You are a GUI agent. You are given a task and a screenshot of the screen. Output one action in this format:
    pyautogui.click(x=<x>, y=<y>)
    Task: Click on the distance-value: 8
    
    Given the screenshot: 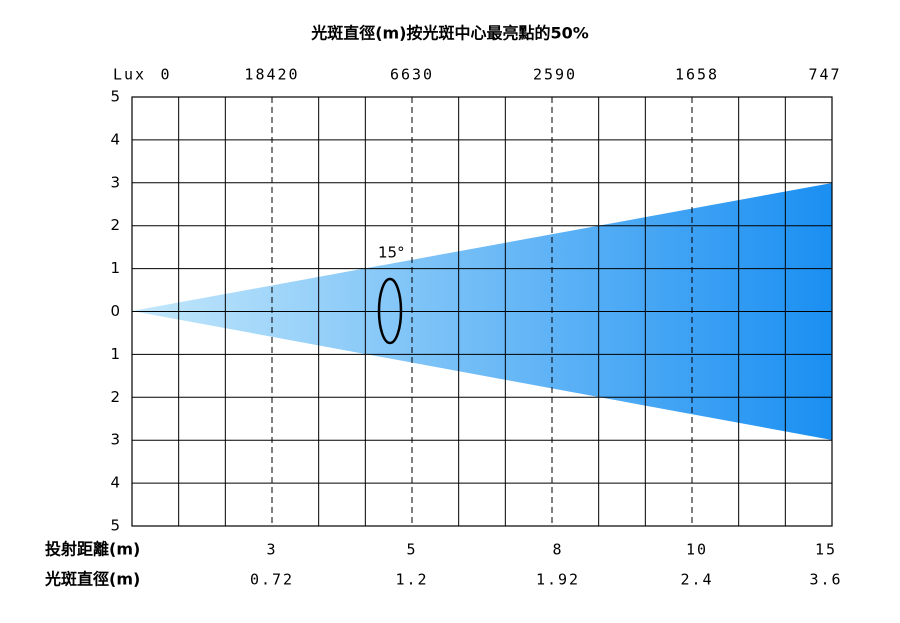 What is the action you would take?
    pyautogui.click(x=557, y=550)
    